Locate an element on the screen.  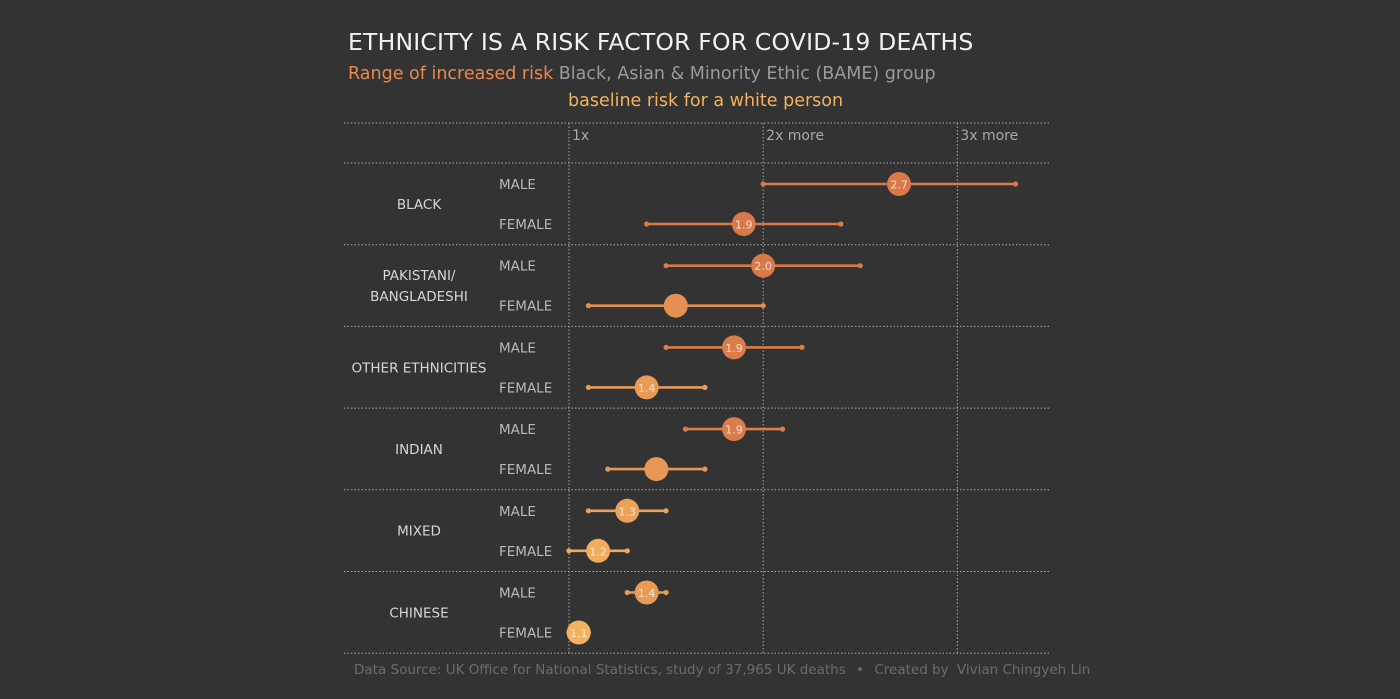
group-label: BANGLADESHI is located at coordinates (419, 297).